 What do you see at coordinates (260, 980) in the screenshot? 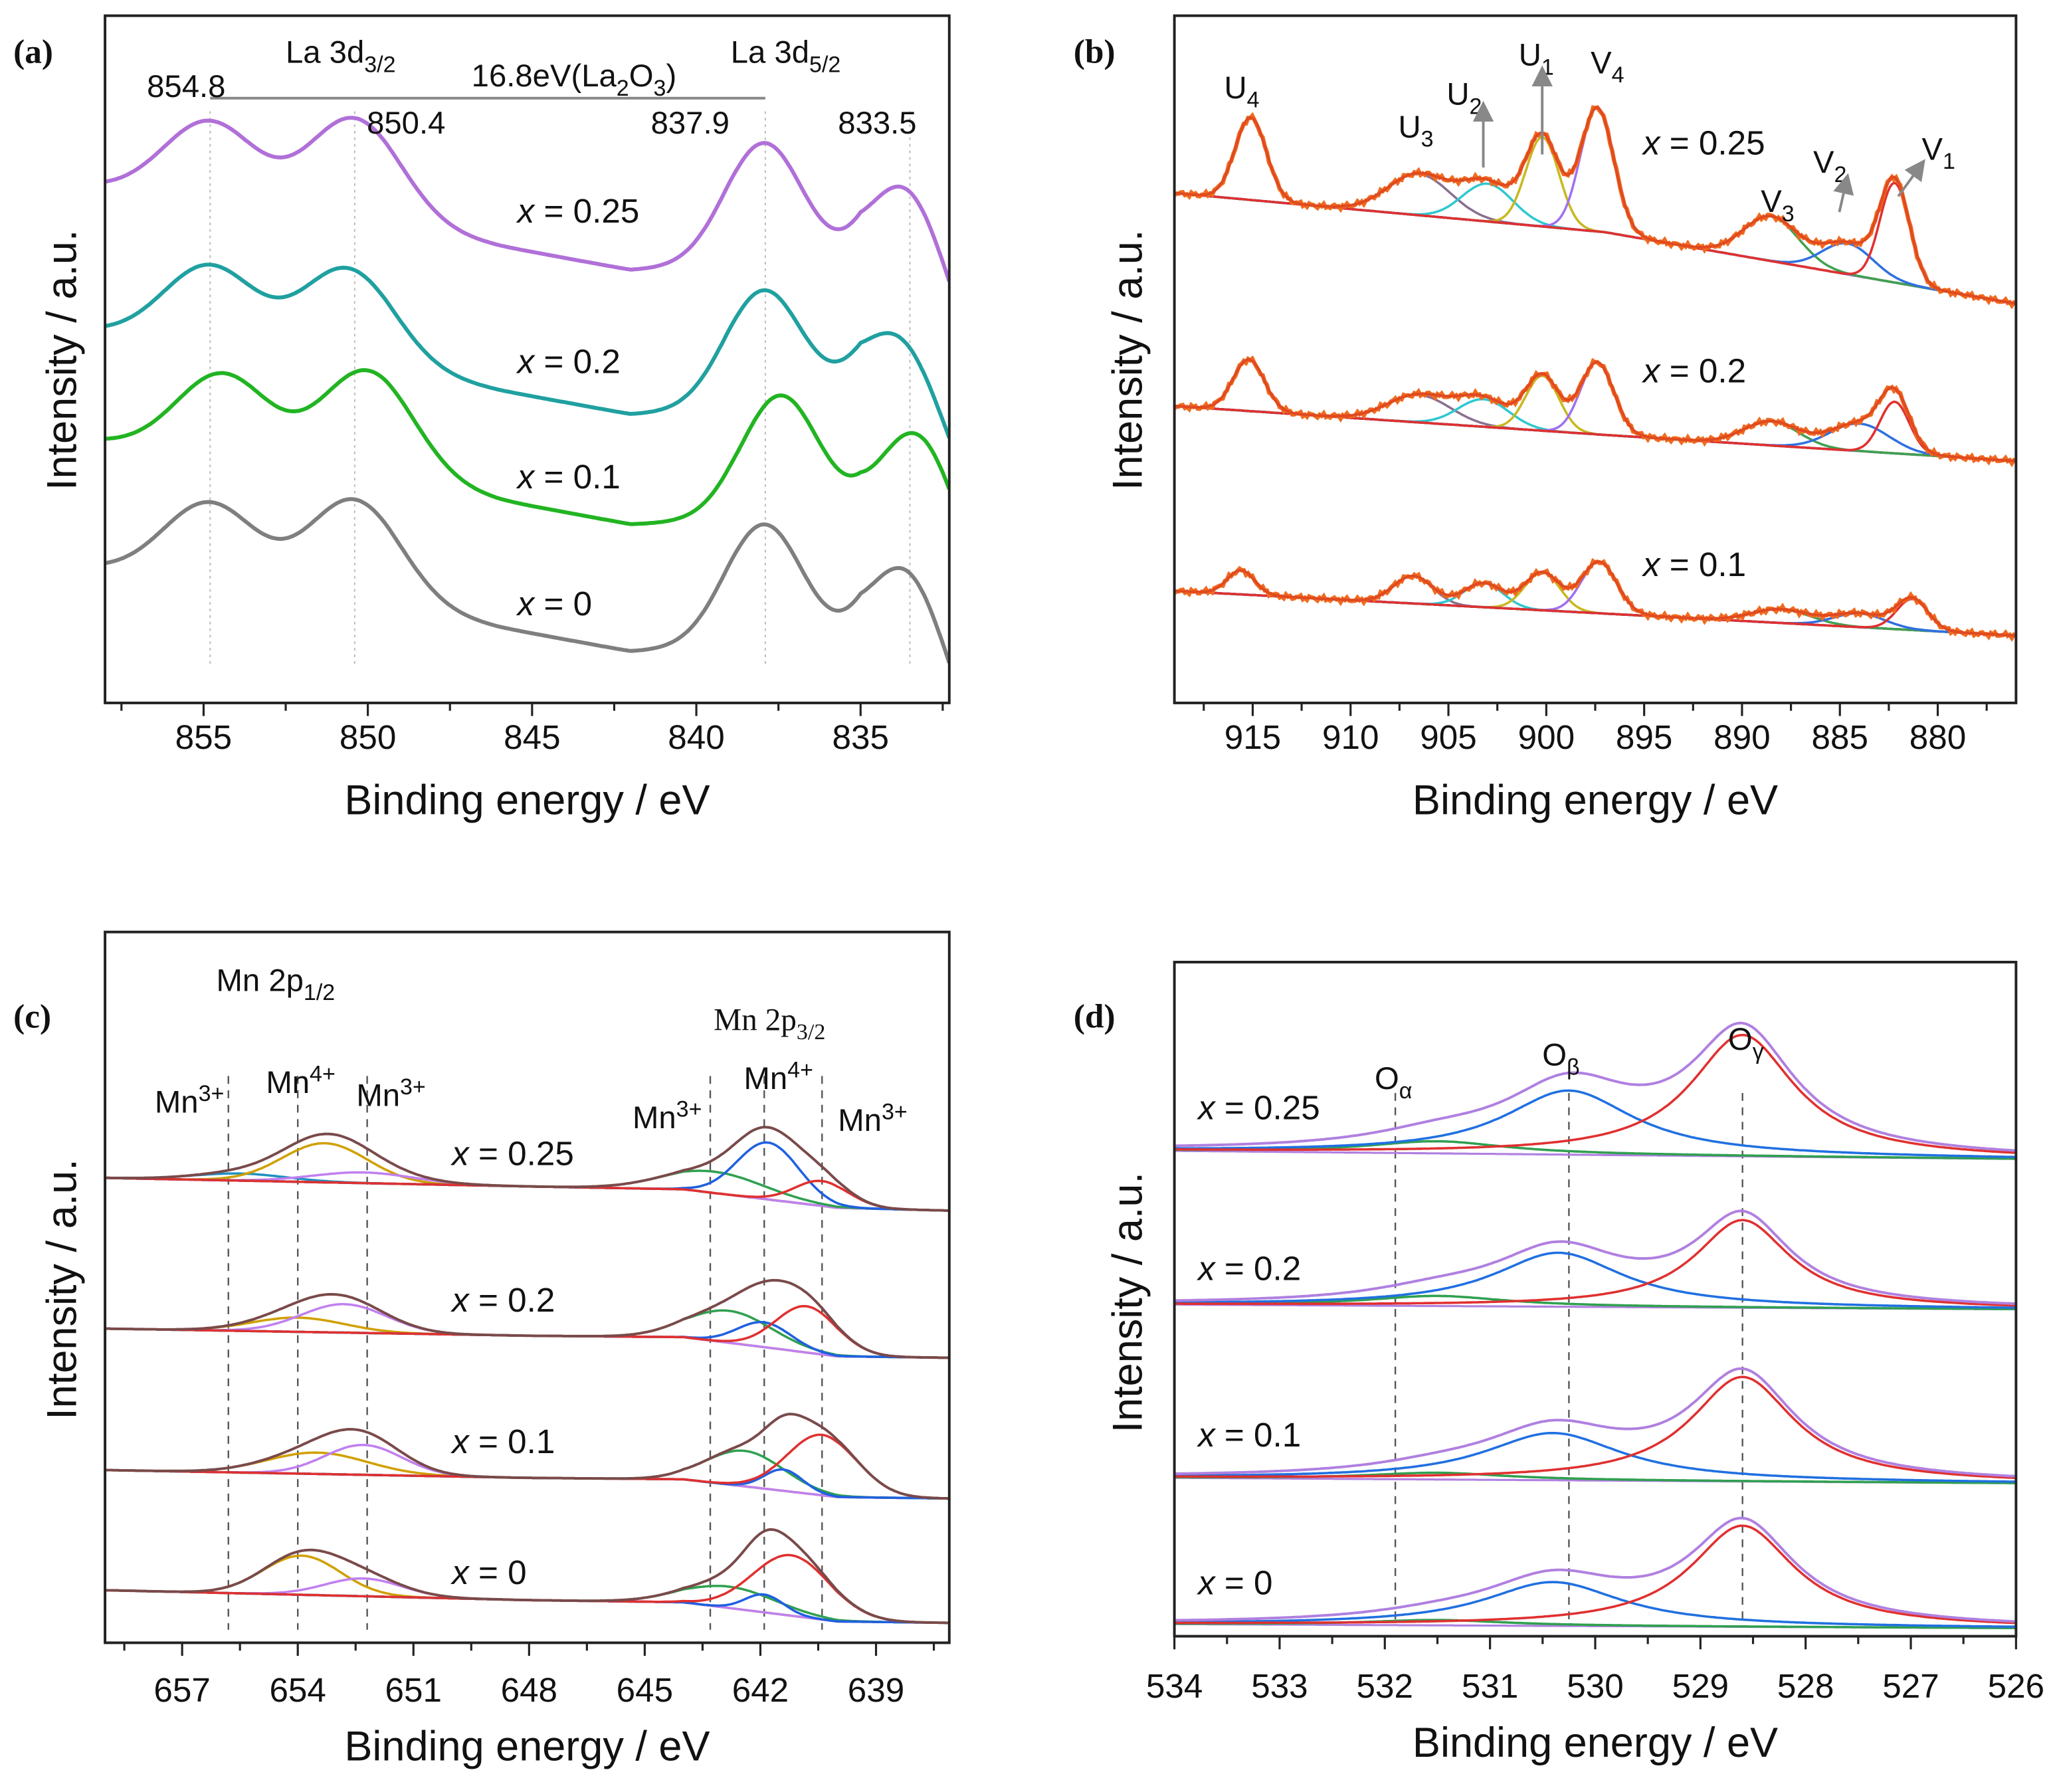
I see `peak-annotation-part: Mn 2p` at bounding box center [260, 980].